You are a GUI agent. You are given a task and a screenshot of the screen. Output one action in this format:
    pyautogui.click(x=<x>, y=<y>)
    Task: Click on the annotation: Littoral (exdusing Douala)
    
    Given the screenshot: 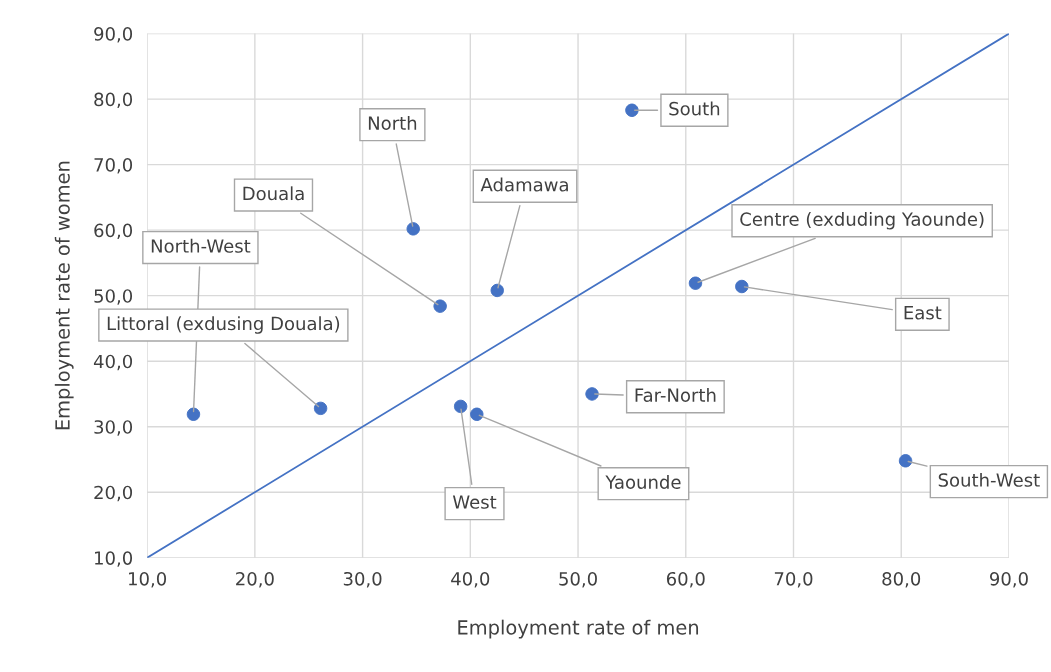 What is the action you would take?
    pyautogui.click(x=223, y=325)
    